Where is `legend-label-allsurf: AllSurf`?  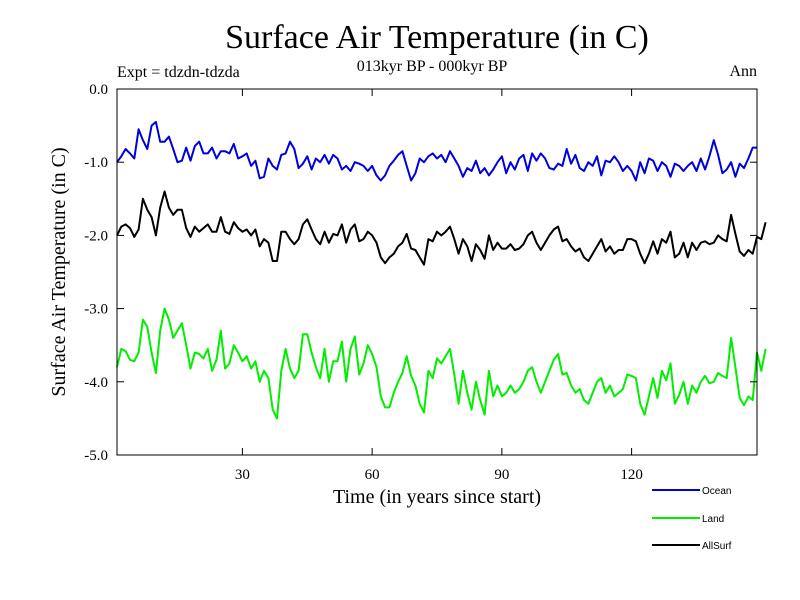 legend-label-allsurf: AllSurf is located at coordinates (717, 546).